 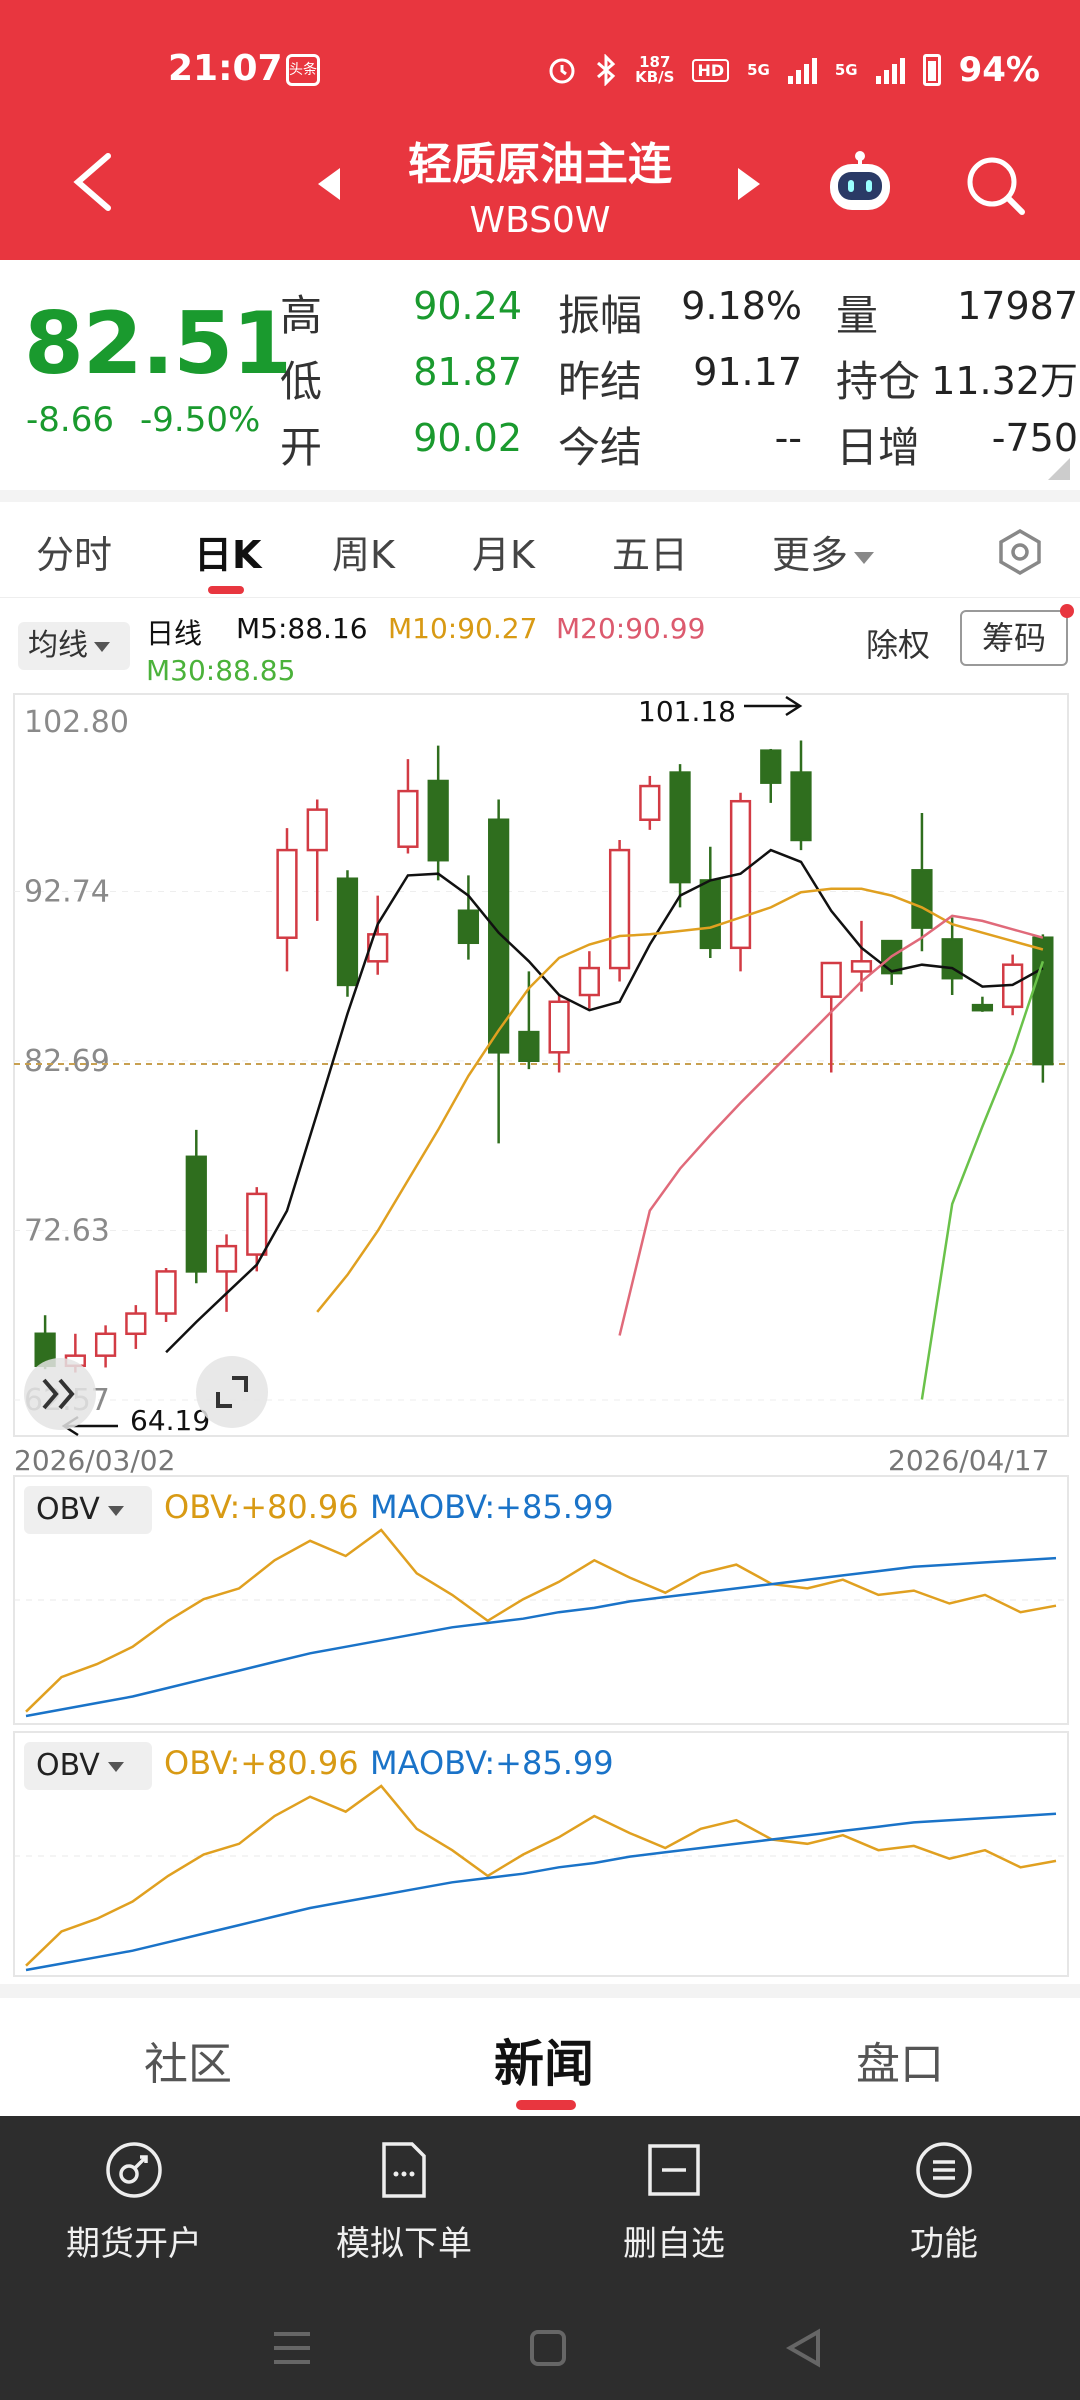 What do you see at coordinates (996, 186) in the screenshot?
I see `search-icon` at bounding box center [996, 186].